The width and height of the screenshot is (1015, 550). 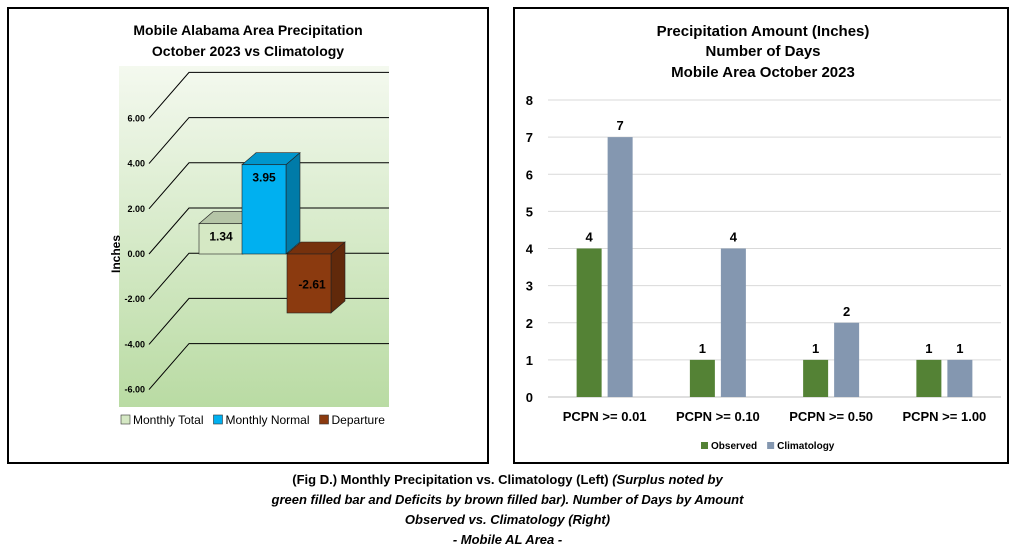 What do you see at coordinates (264, 178) in the screenshot?
I see `data-label-1: 3.95` at bounding box center [264, 178].